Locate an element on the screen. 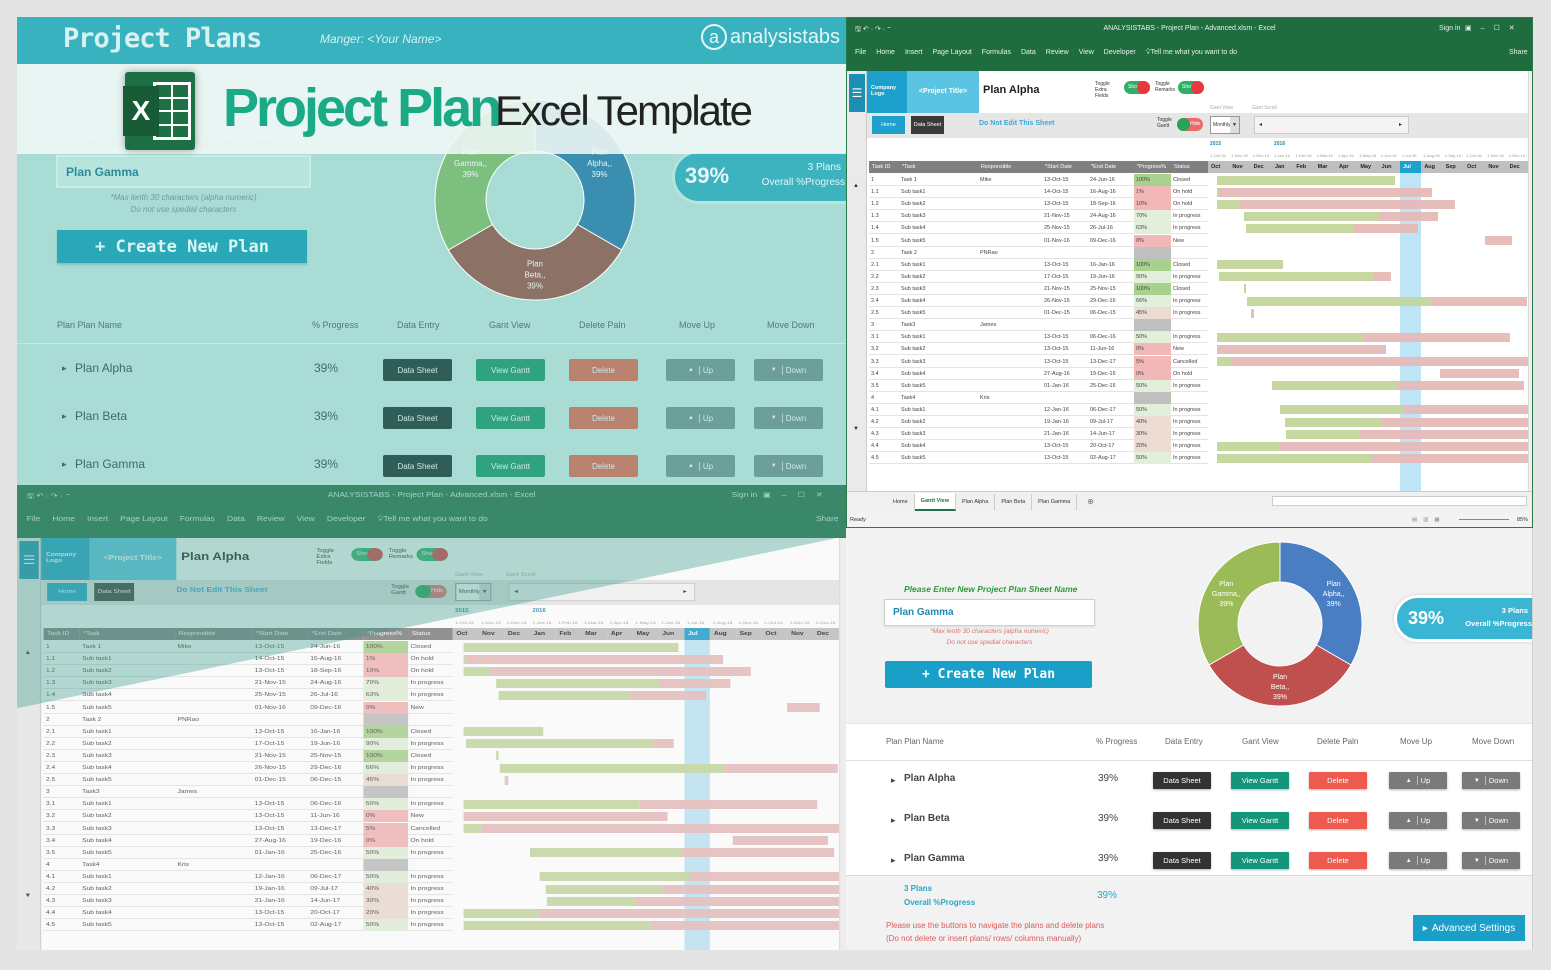  column-header: Move Up is located at coordinates (1416, 741).